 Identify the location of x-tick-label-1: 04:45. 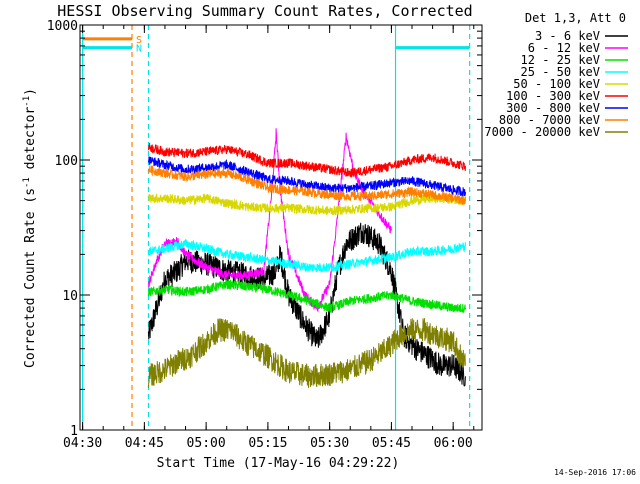
(144, 443).